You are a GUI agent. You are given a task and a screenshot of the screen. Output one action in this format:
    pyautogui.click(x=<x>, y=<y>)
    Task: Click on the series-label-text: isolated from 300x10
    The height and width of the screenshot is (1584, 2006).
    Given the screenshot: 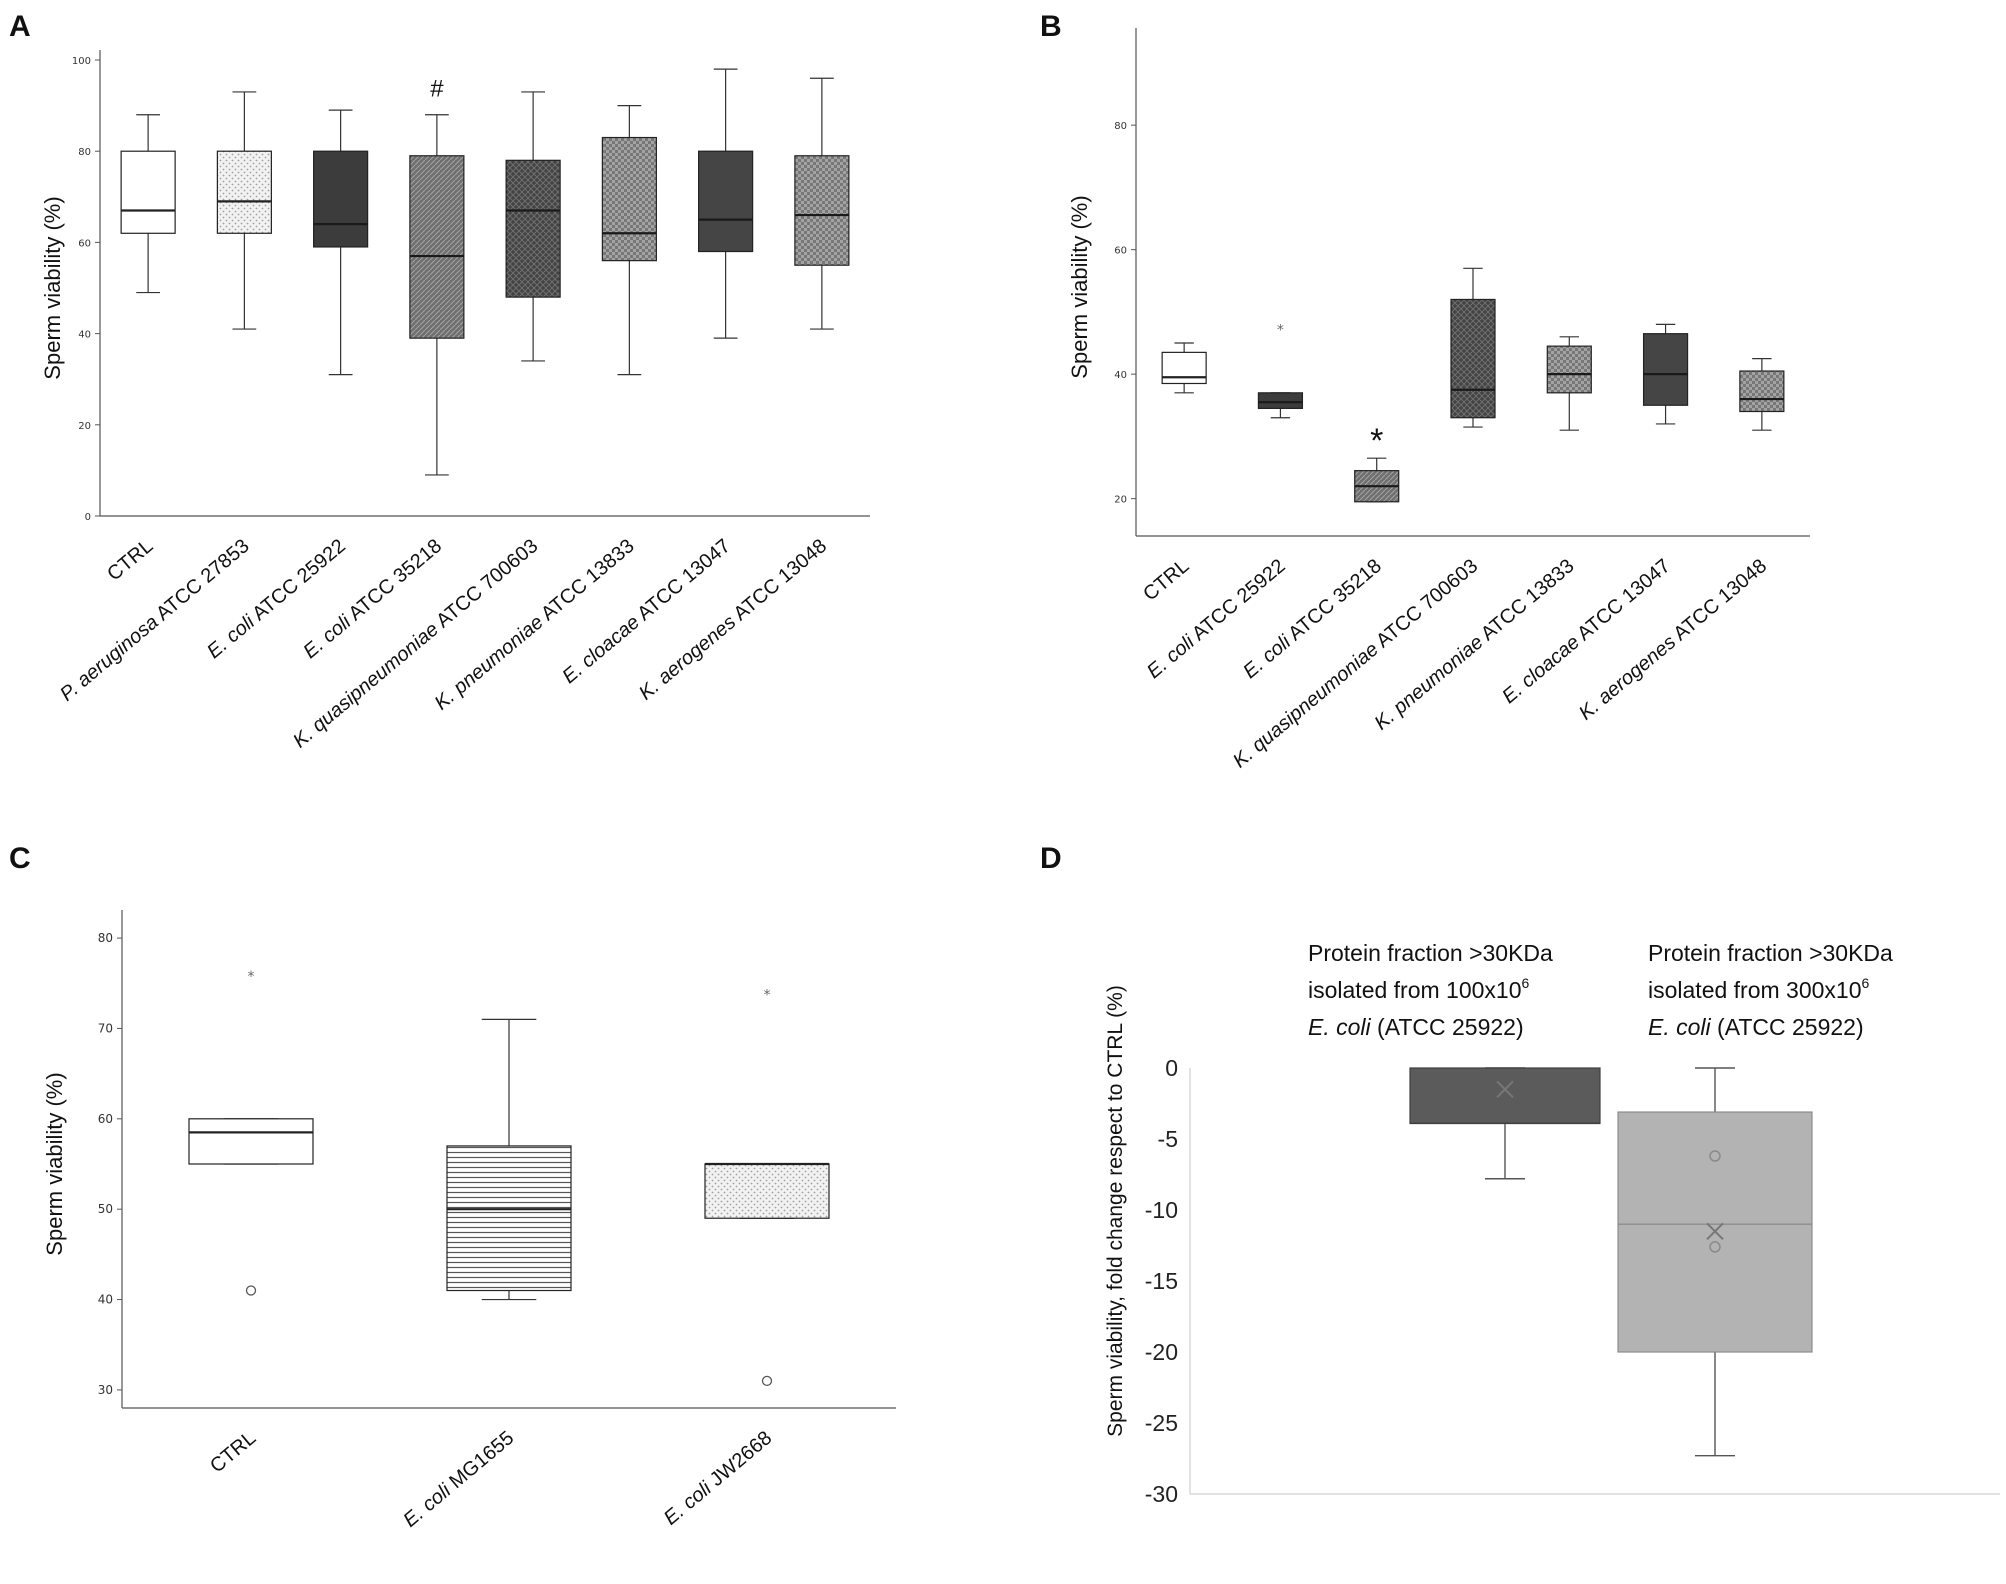 What is the action you would take?
    pyautogui.click(x=1755, y=990)
    